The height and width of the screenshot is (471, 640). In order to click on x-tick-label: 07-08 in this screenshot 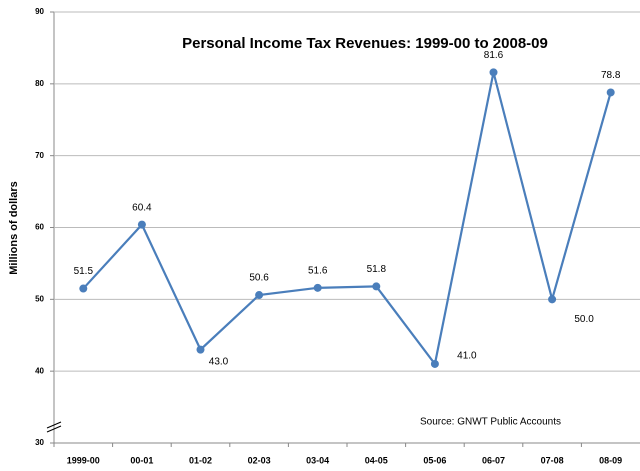, I will do `click(552, 460)`.